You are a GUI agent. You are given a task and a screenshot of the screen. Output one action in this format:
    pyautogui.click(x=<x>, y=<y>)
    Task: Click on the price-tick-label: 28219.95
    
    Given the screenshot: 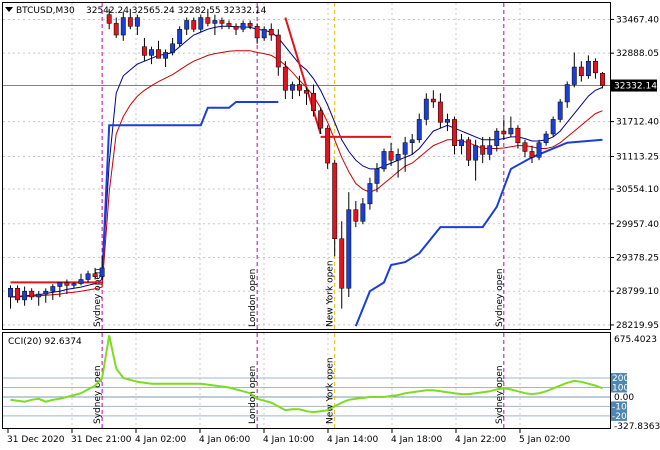 What is the action you would take?
    pyautogui.click(x=637, y=326)
    